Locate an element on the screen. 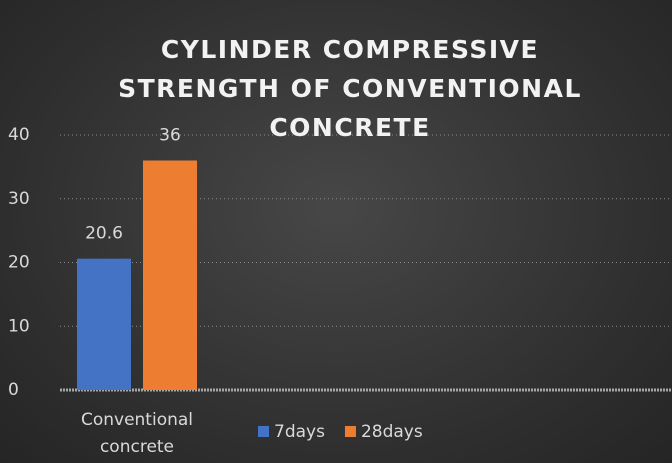 The width and height of the screenshot is (672, 463). data-label: 36 is located at coordinates (170, 136).